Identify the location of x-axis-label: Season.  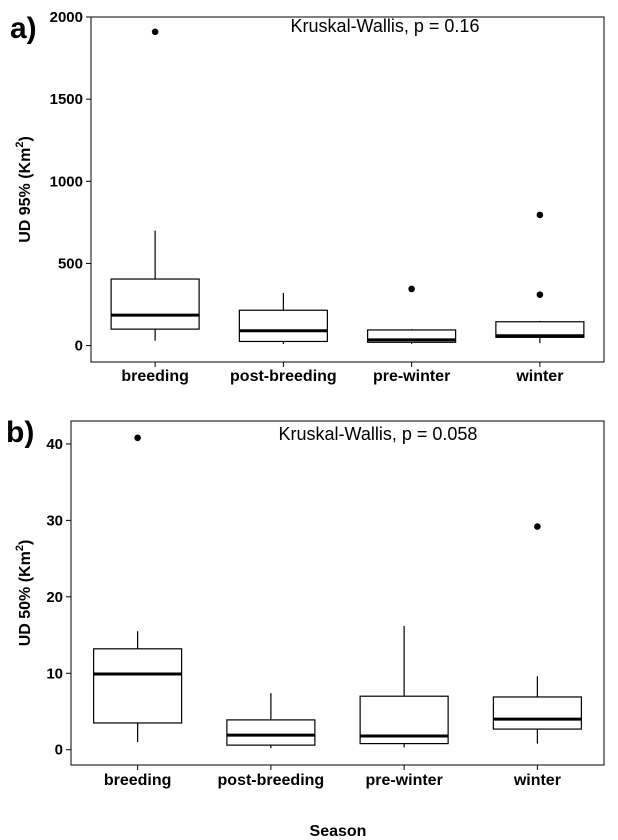
(338, 831).